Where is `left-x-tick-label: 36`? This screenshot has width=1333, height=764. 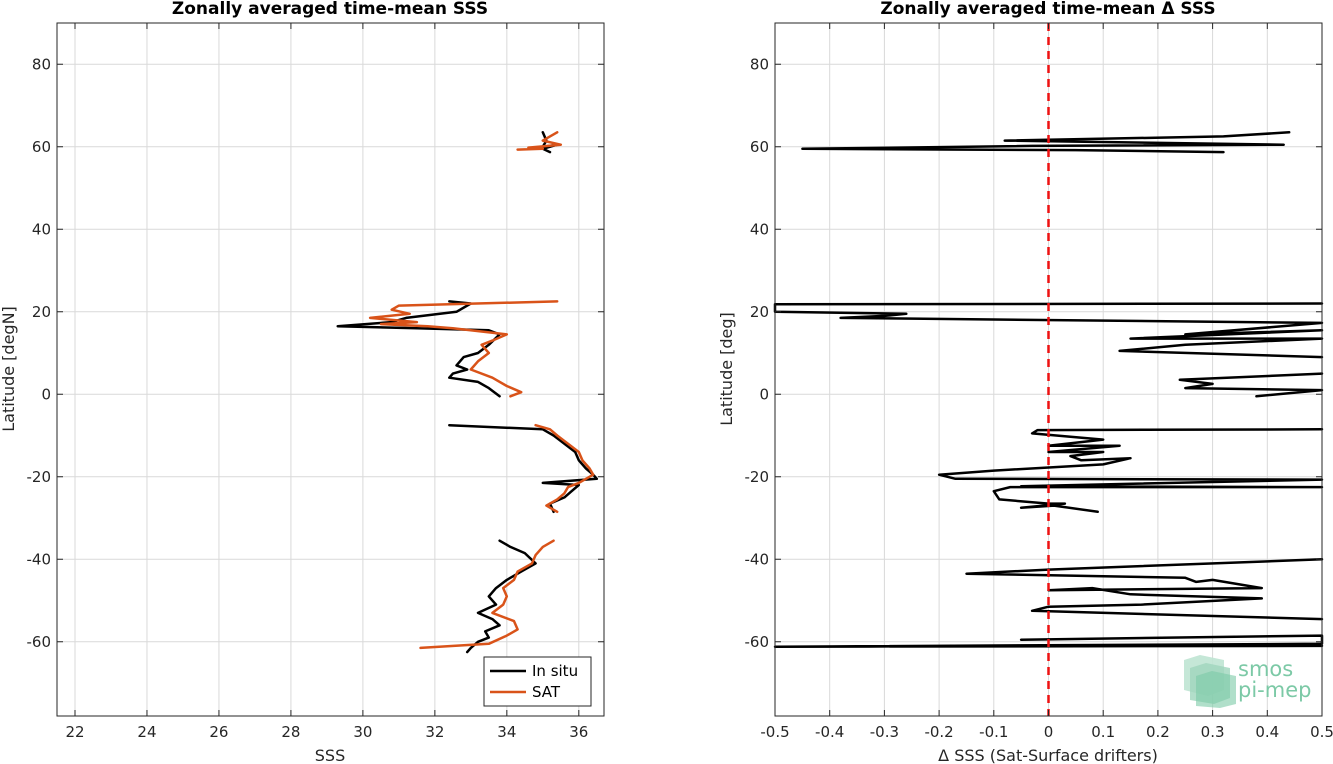
left-x-tick-label: 36 is located at coordinates (578, 732).